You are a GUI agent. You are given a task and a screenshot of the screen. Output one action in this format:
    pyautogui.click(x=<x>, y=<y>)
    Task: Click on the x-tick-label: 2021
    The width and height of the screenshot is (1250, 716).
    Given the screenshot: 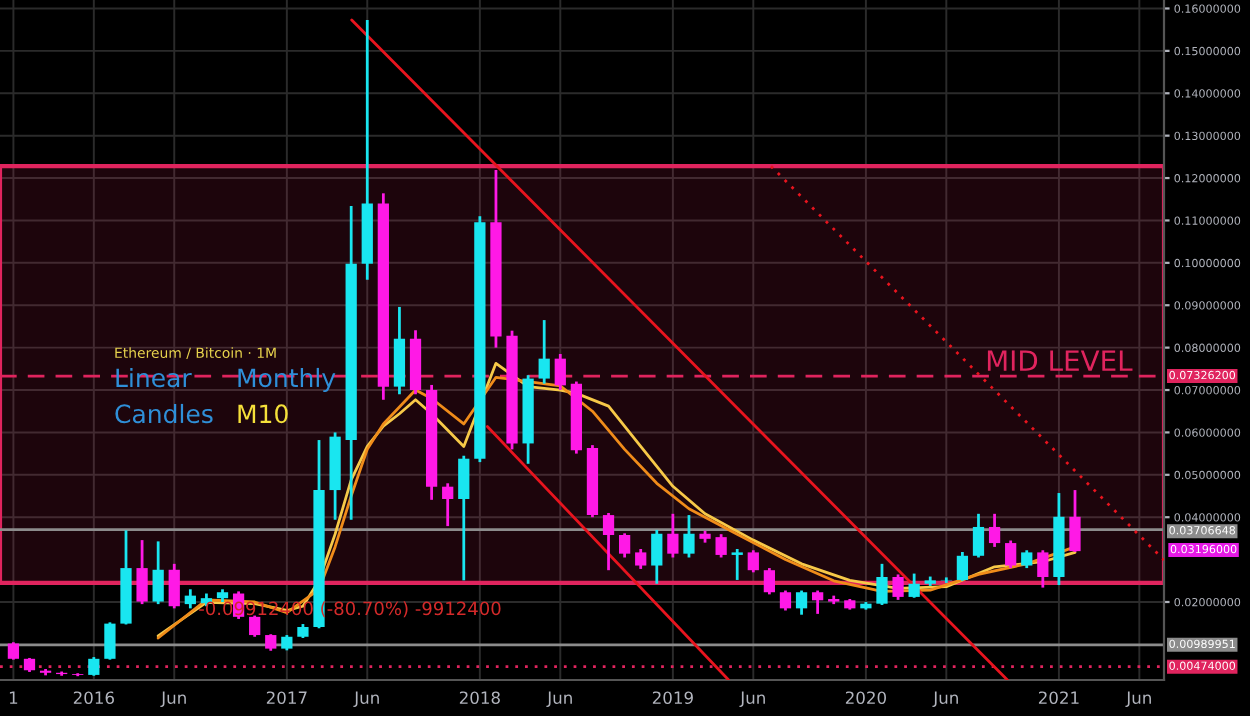 What is the action you would take?
    pyautogui.click(x=1058, y=698)
    